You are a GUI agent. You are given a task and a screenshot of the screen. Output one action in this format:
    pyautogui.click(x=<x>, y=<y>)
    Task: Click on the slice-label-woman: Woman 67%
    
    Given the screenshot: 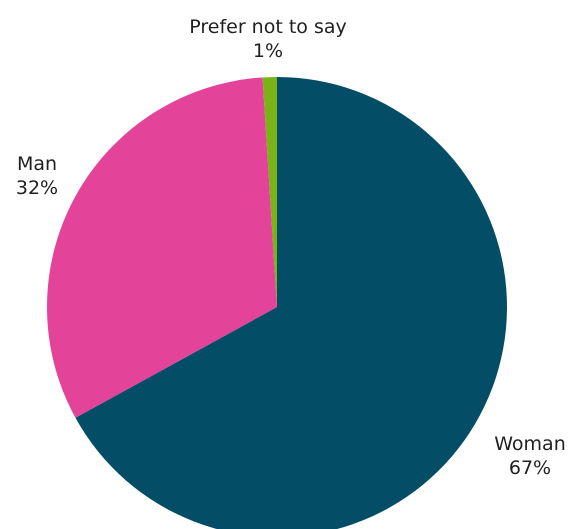 What is the action you would take?
    pyautogui.click(x=530, y=456)
    